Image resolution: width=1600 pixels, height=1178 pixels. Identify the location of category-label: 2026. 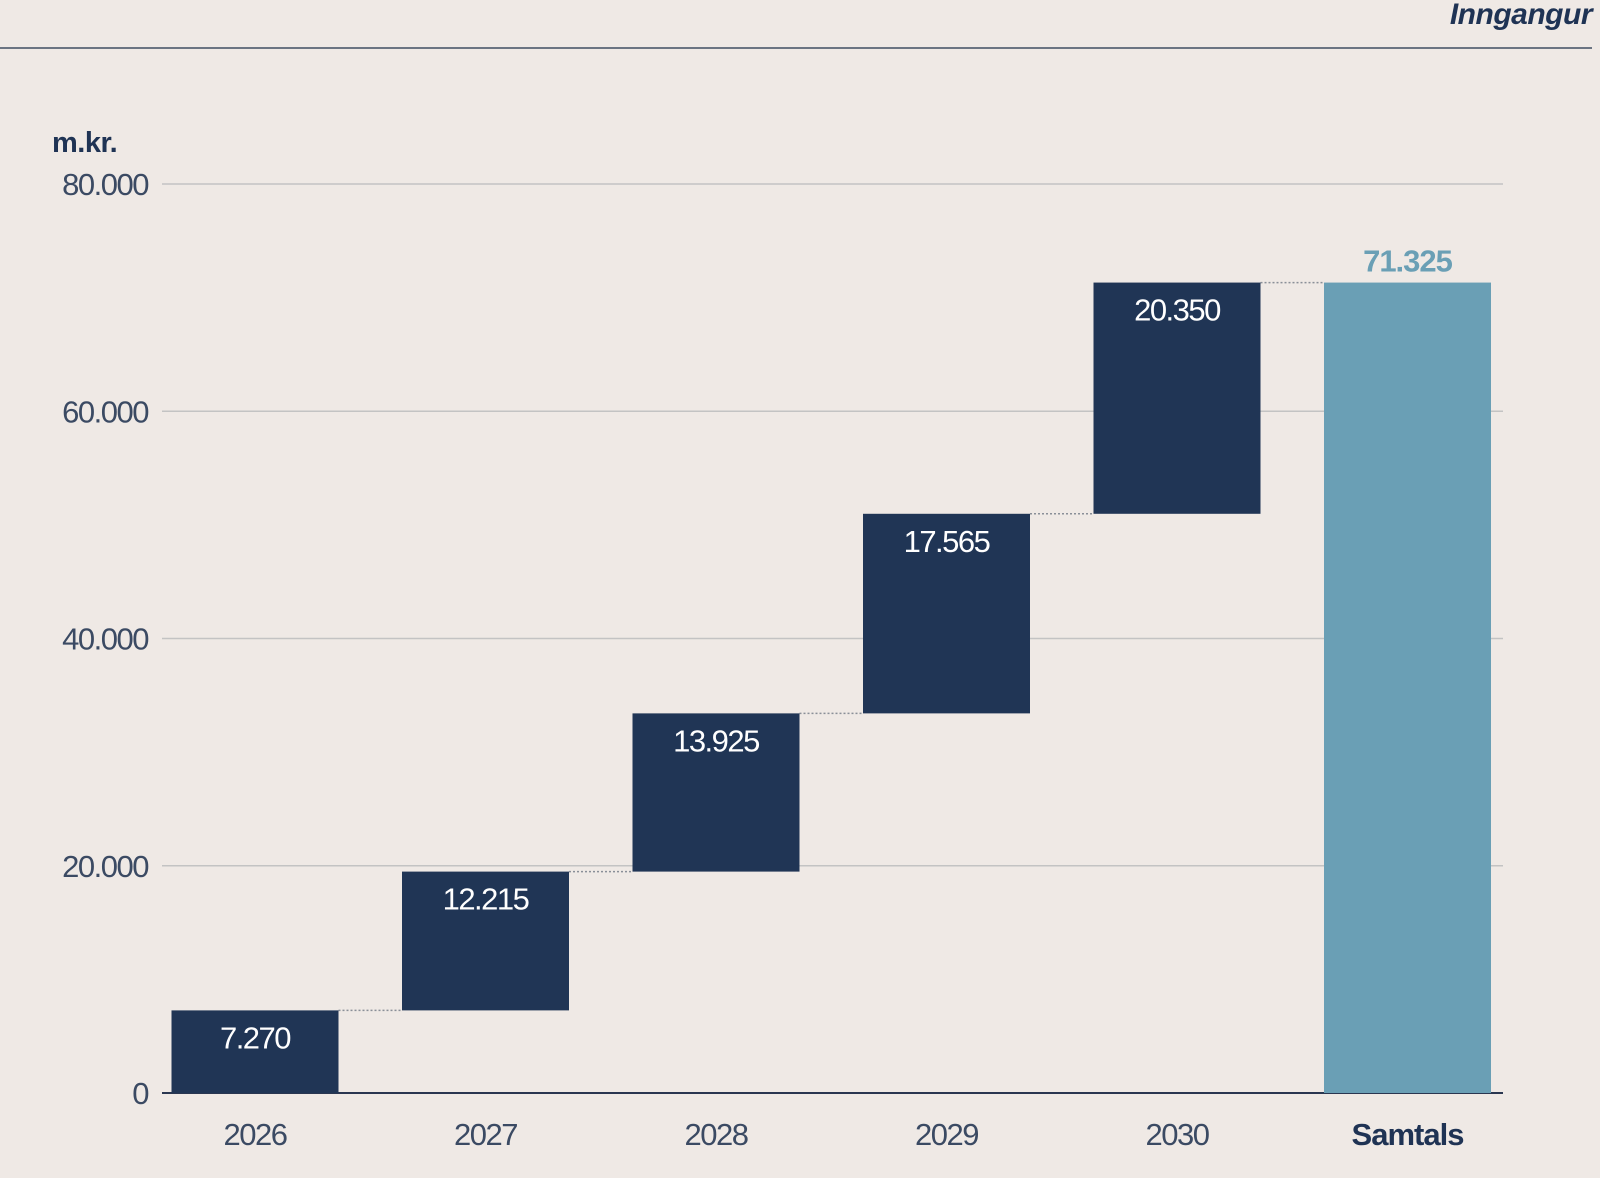
(255, 1134).